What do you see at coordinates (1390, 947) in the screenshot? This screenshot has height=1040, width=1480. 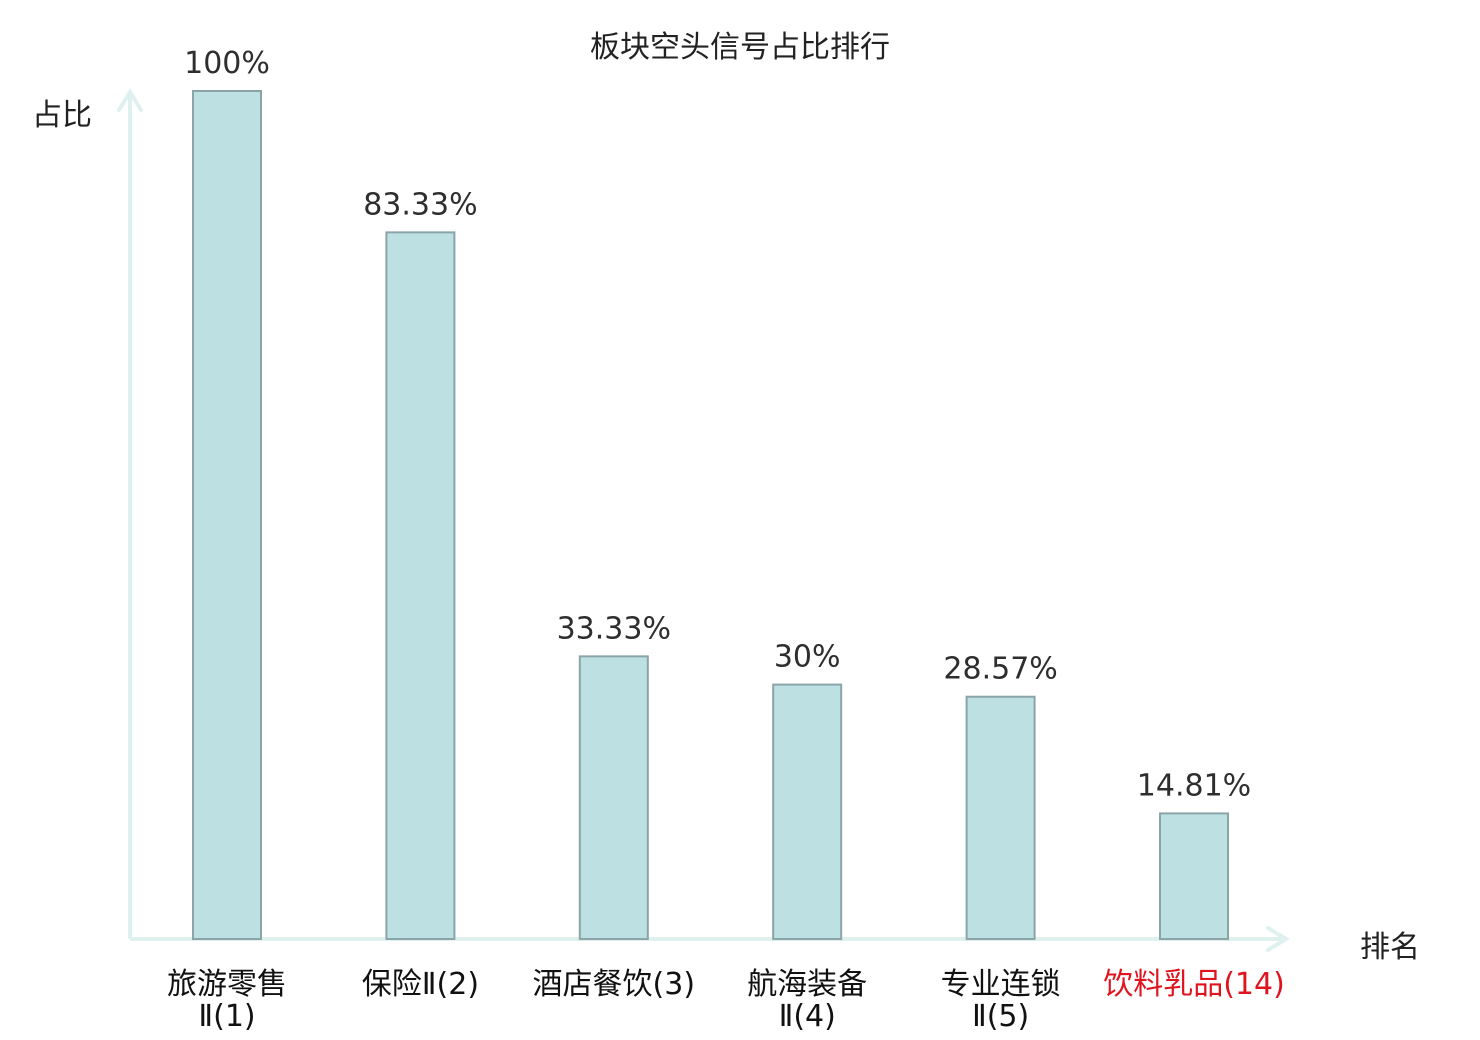 I see `x-axis-label: 排名` at bounding box center [1390, 947].